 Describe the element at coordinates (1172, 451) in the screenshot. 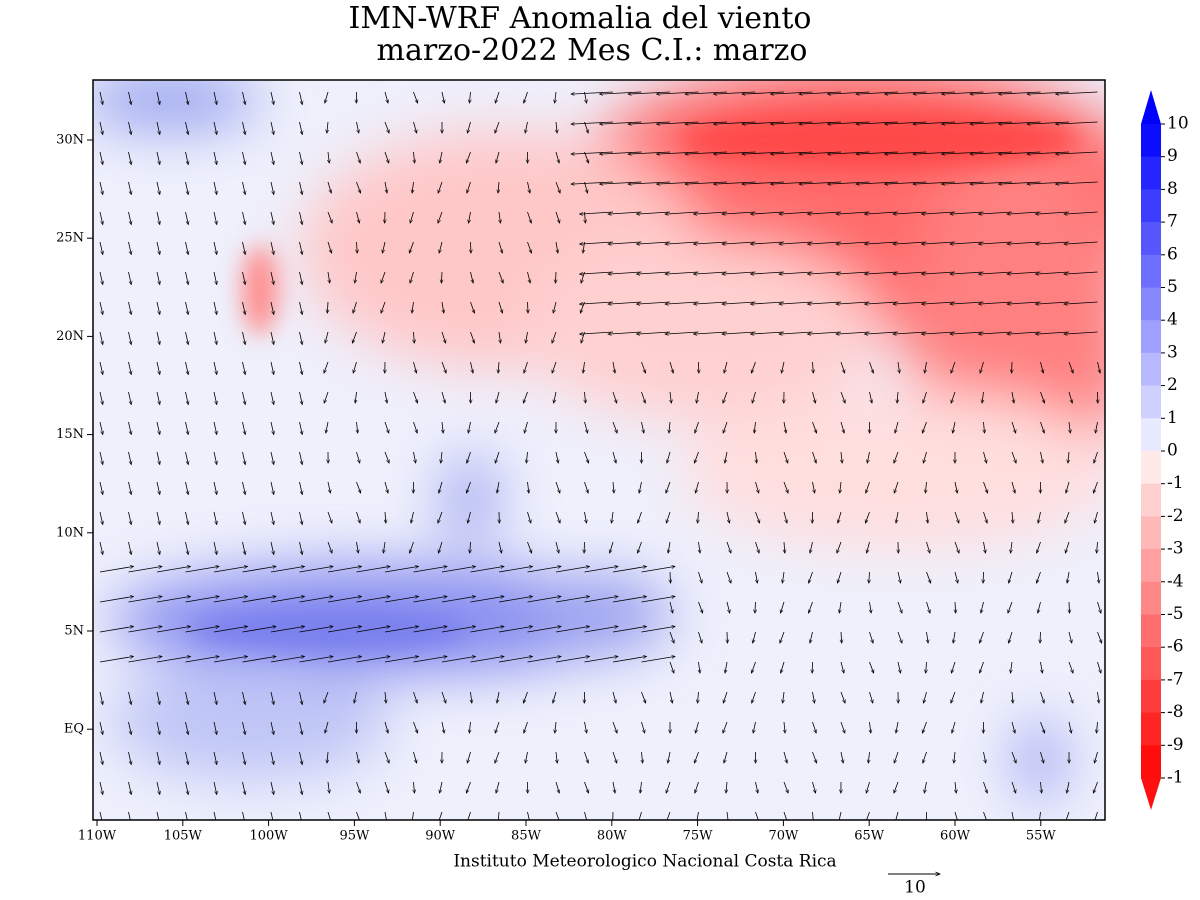

I see `colorbar-label: 0` at that location.